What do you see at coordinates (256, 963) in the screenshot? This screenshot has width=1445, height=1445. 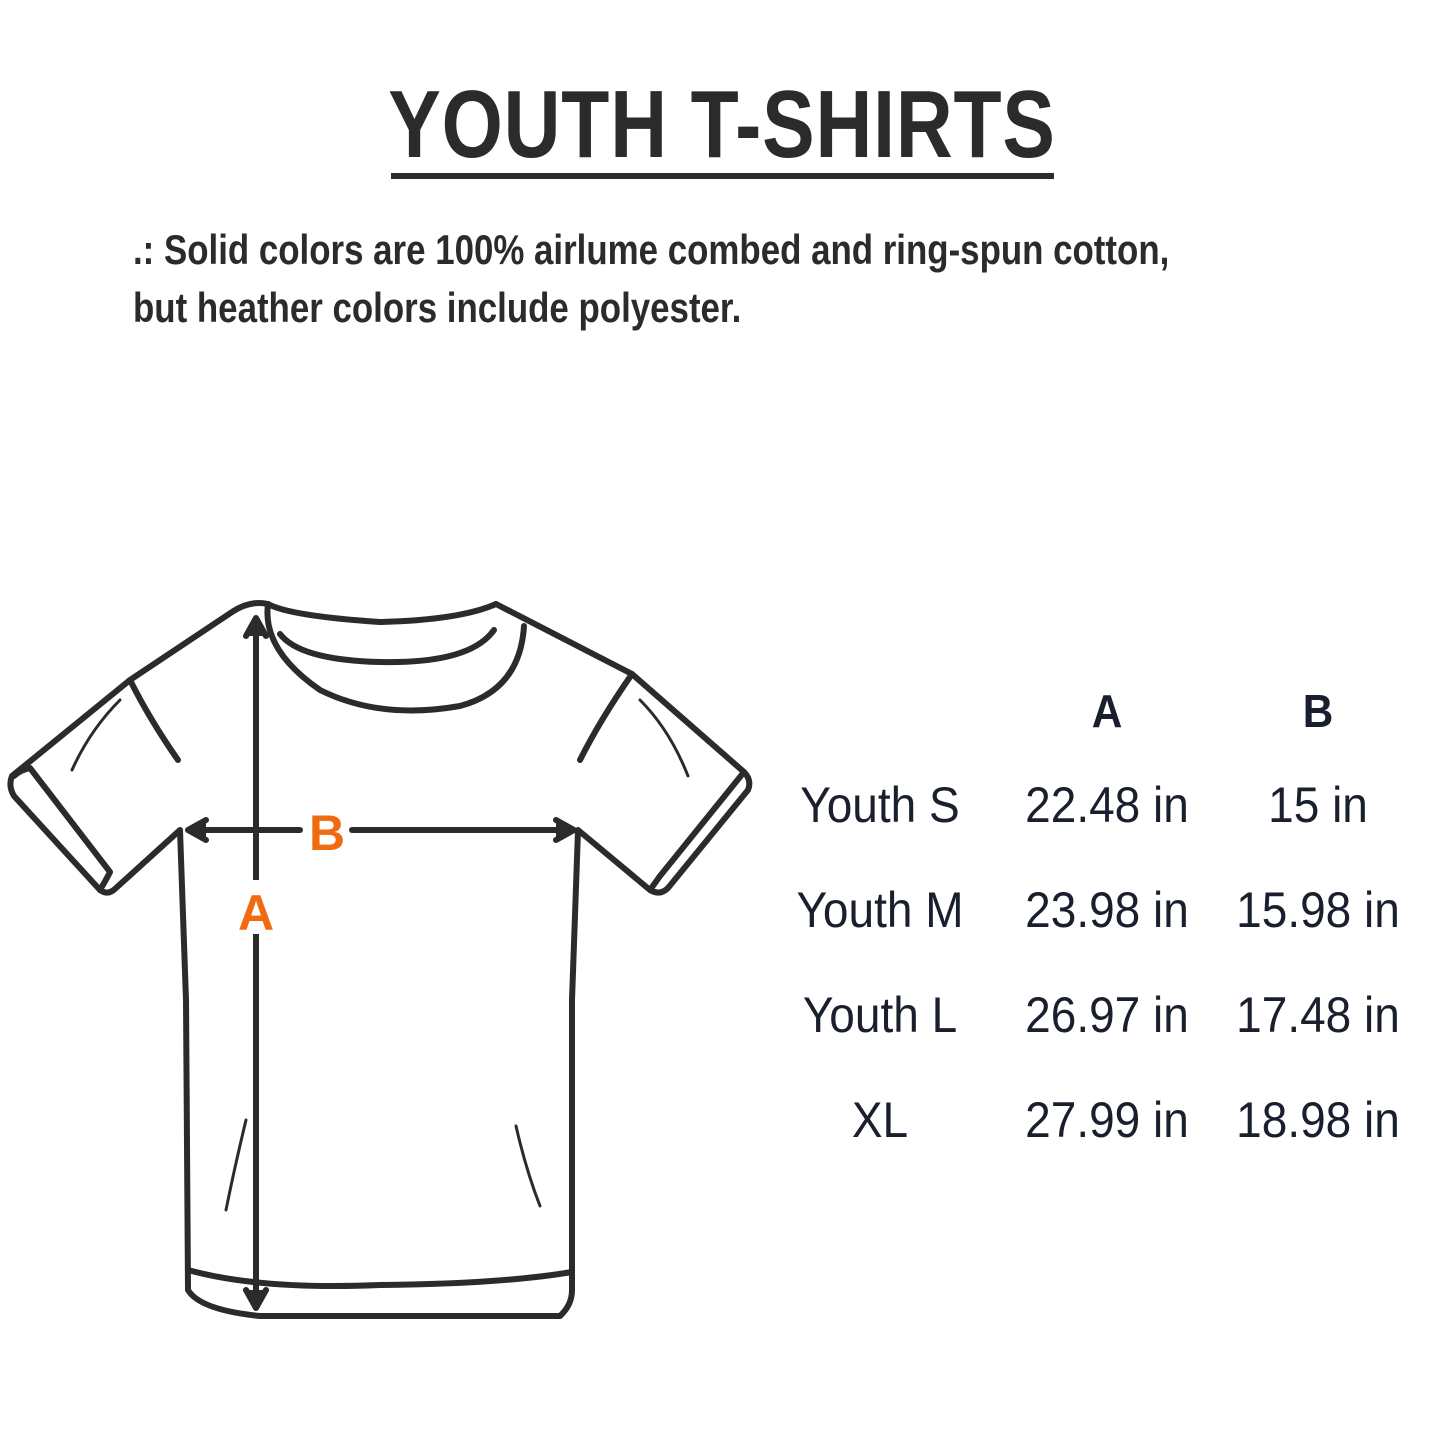 I see `measurement-a-arrow` at bounding box center [256, 963].